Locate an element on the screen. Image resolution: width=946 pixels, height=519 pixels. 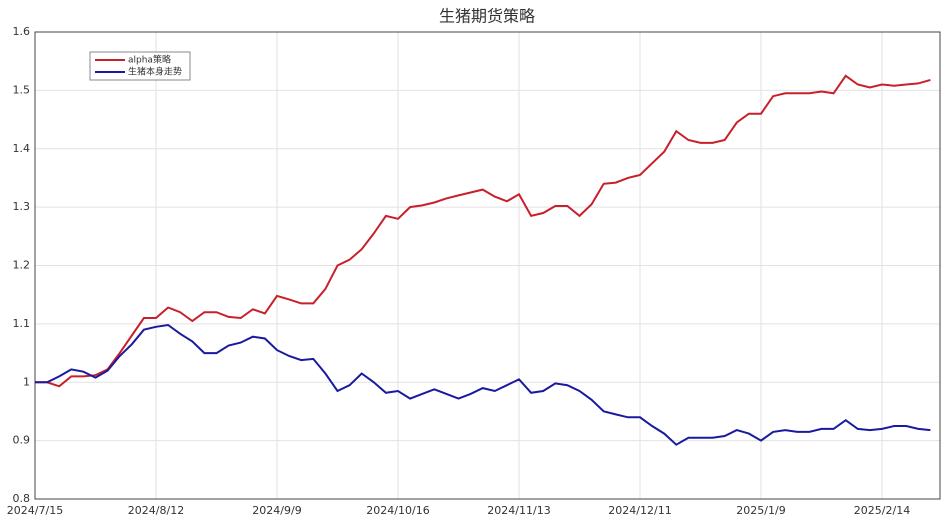
y-tick-label: 1.6 is located at coordinates (22, 31).